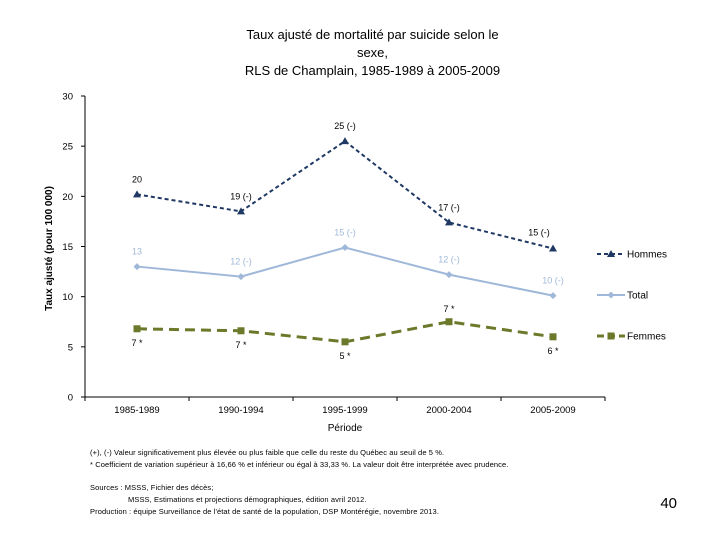  Describe the element at coordinates (67, 297) in the screenshot. I see `y-tick-label: 10` at that location.